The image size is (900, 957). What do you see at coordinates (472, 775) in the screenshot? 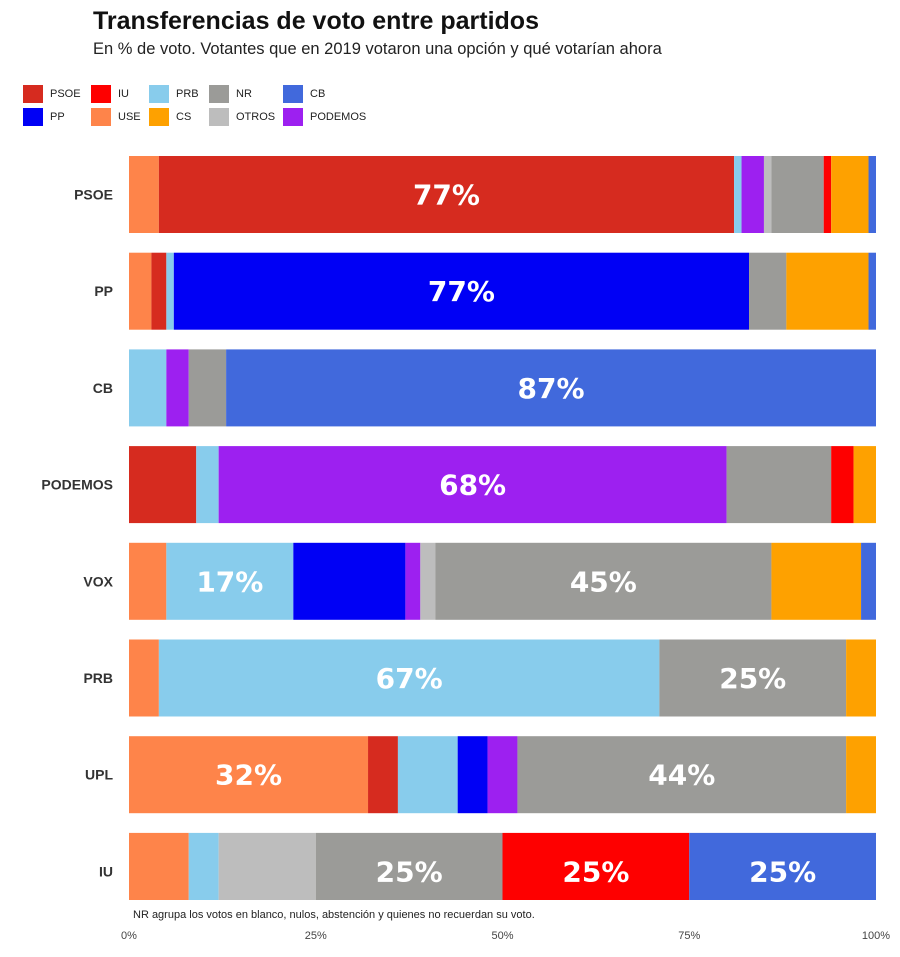
I see `bar-segment-upl-pp` at bounding box center [472, 775].